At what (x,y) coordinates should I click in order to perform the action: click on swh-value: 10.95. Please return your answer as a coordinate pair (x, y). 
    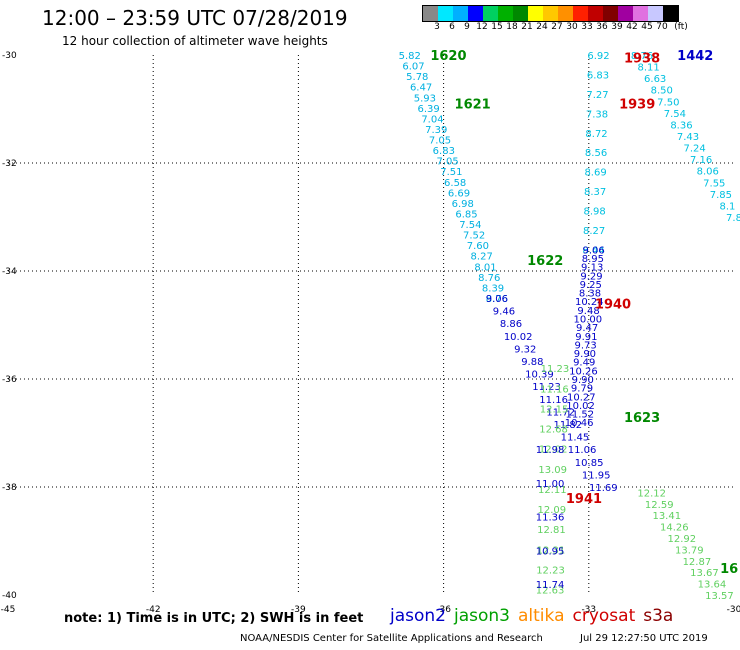
    Looking at the image, I should click on (550, 551).